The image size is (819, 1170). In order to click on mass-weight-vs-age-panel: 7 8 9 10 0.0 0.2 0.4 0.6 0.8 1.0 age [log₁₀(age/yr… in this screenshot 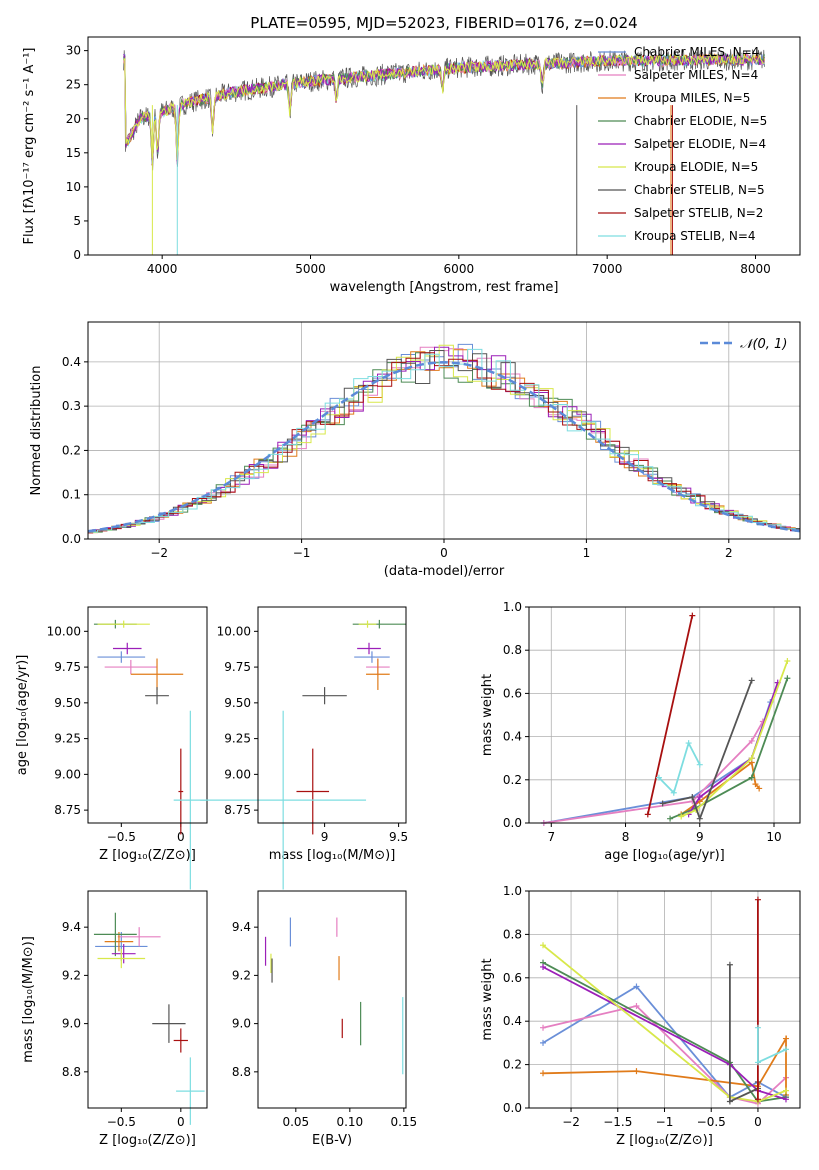, I will do `click(640, 731)`.